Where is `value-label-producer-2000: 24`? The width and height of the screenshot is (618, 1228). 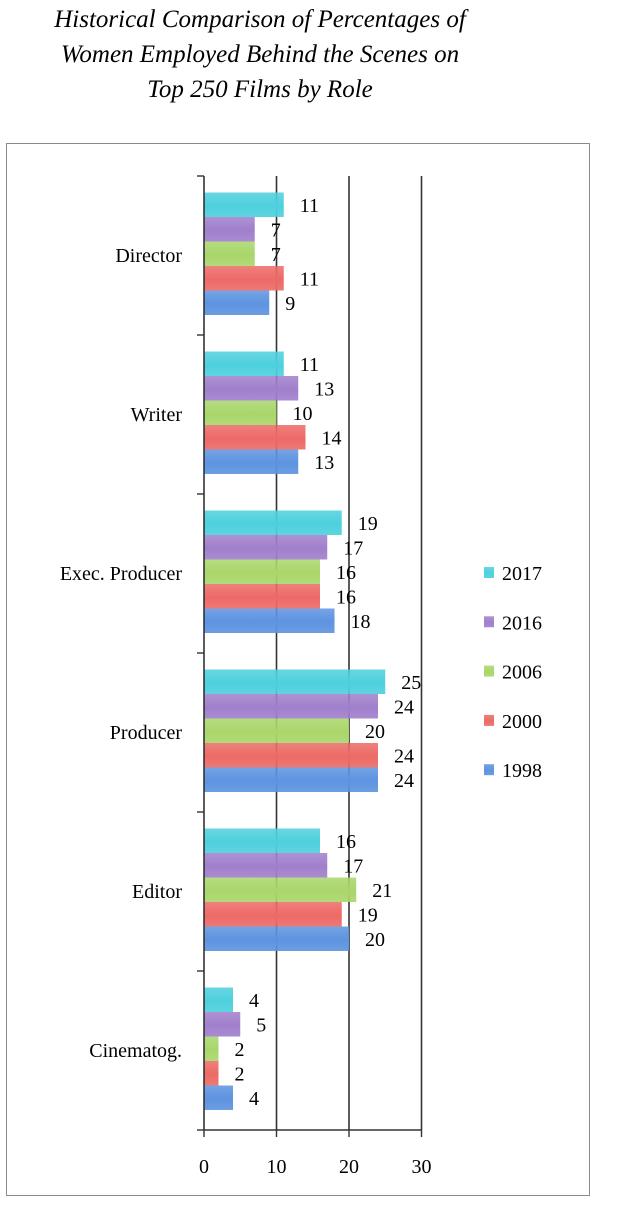
value-label-producer-2000: 24 is located at coordinates (404, 756).